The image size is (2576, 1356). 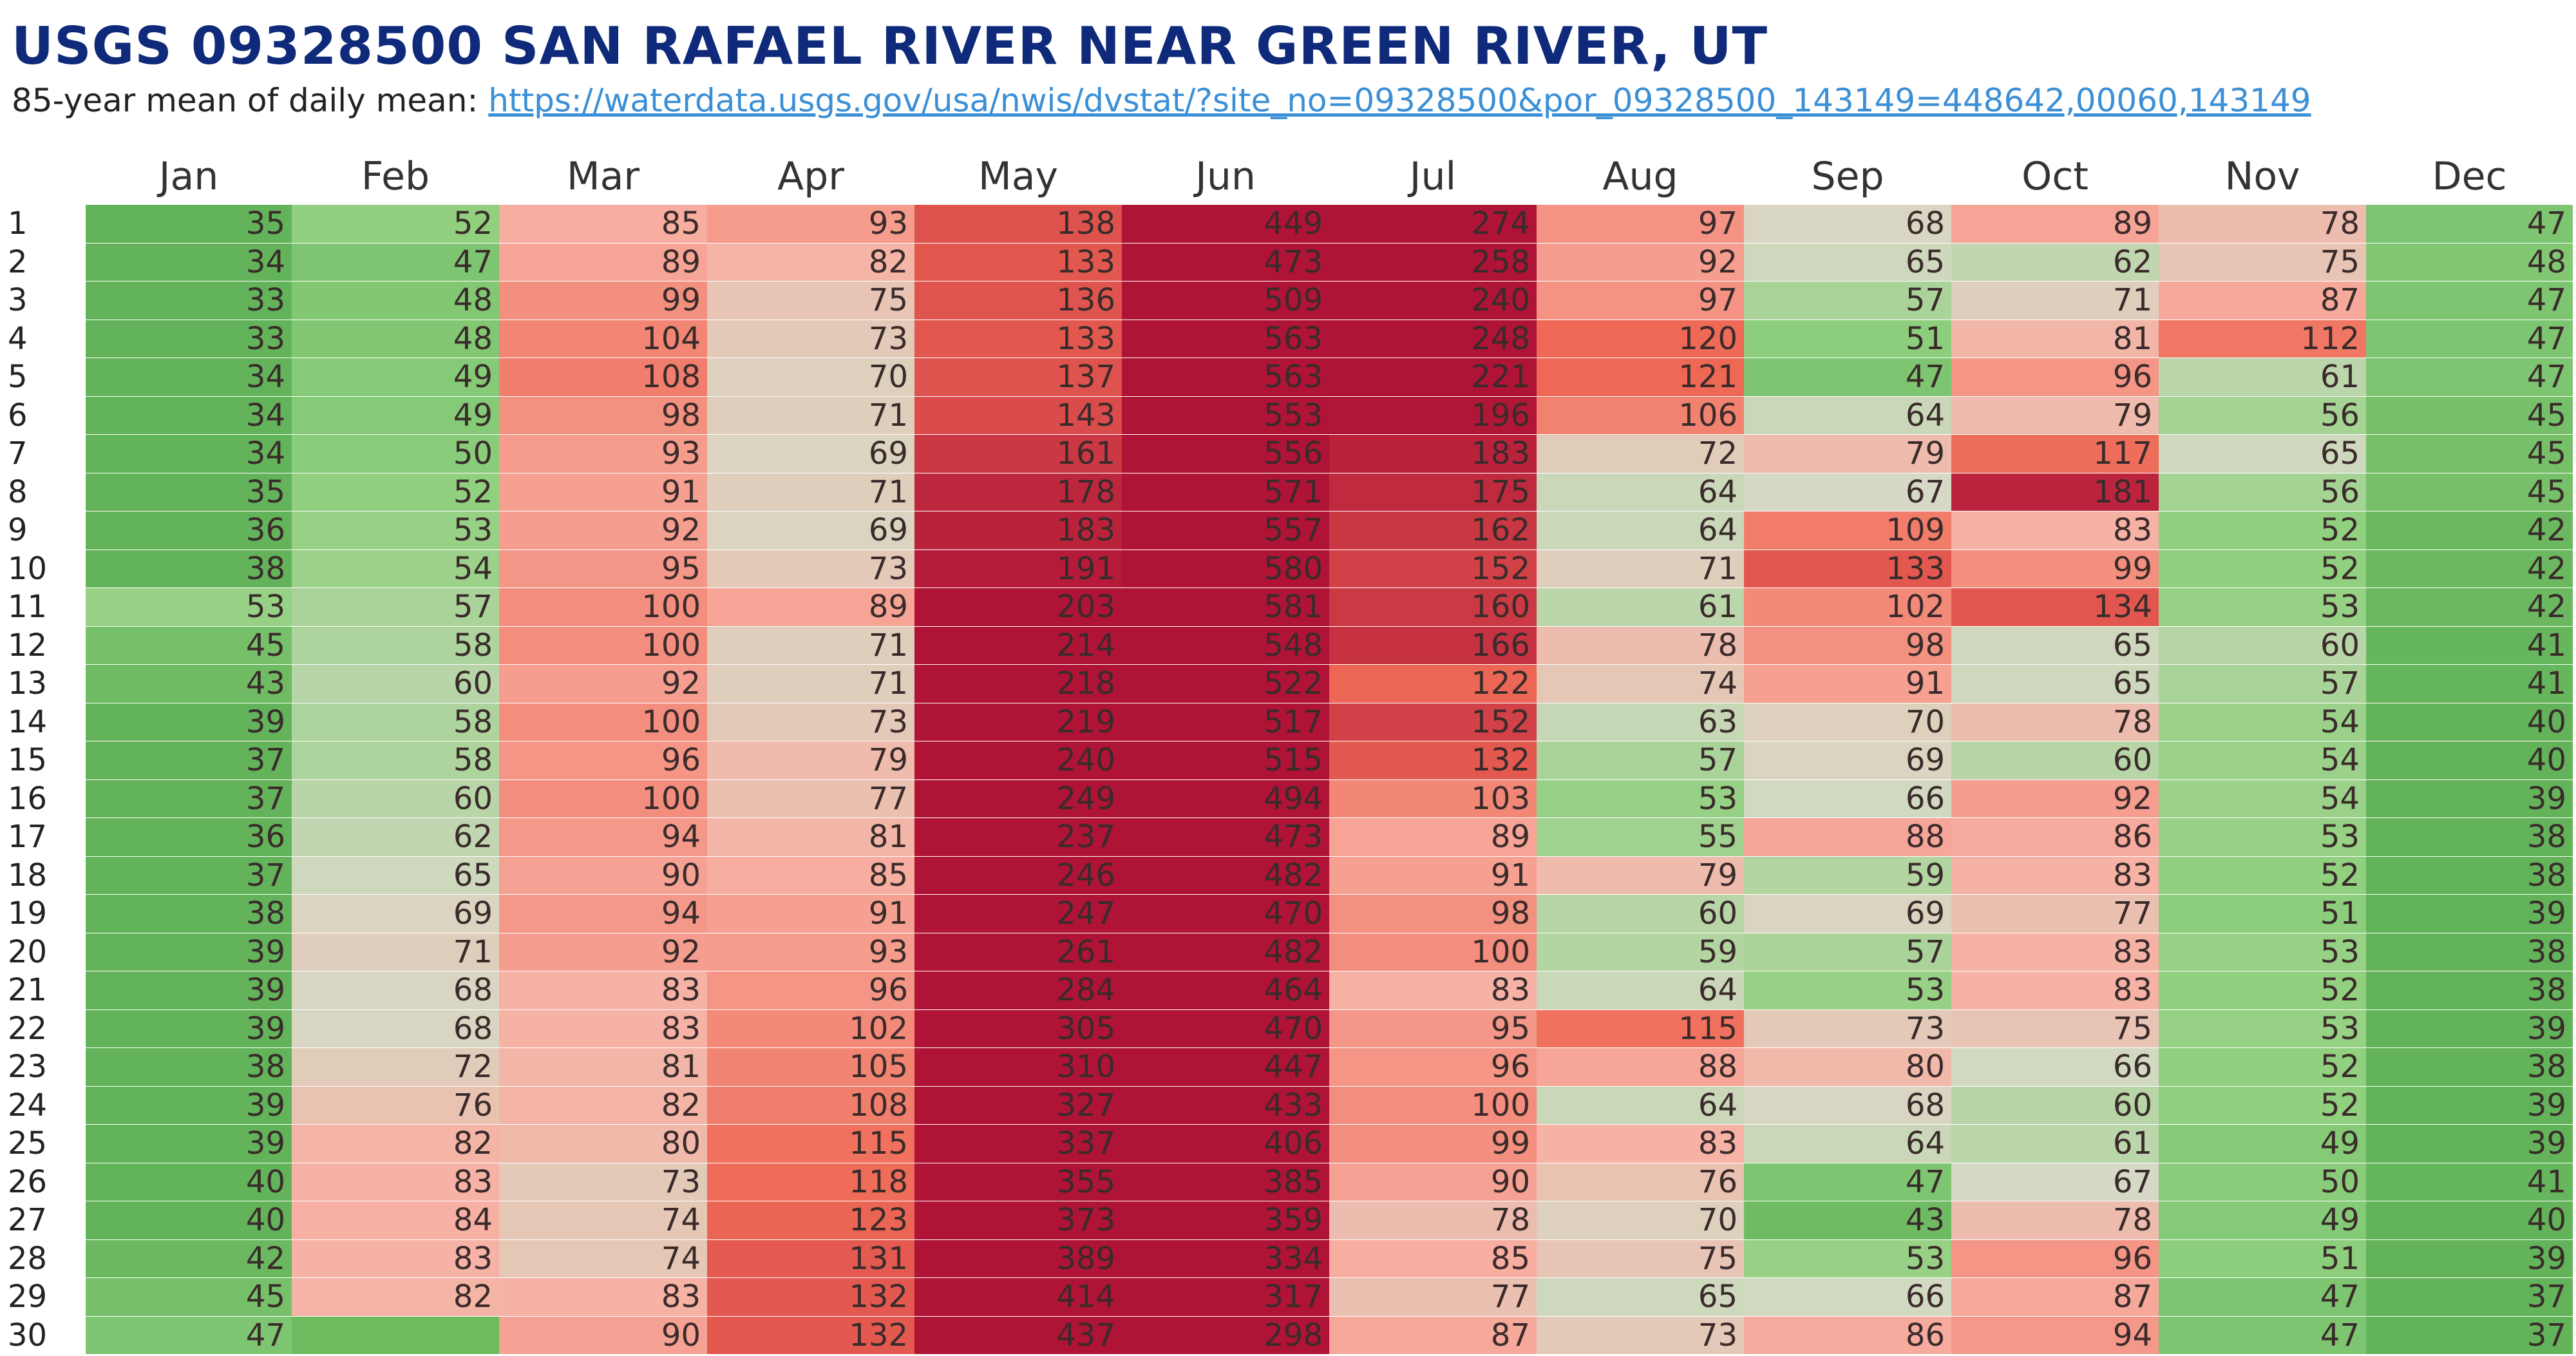 I want to click on heatmap-cell: 66, so click(x=1847, y=1297).